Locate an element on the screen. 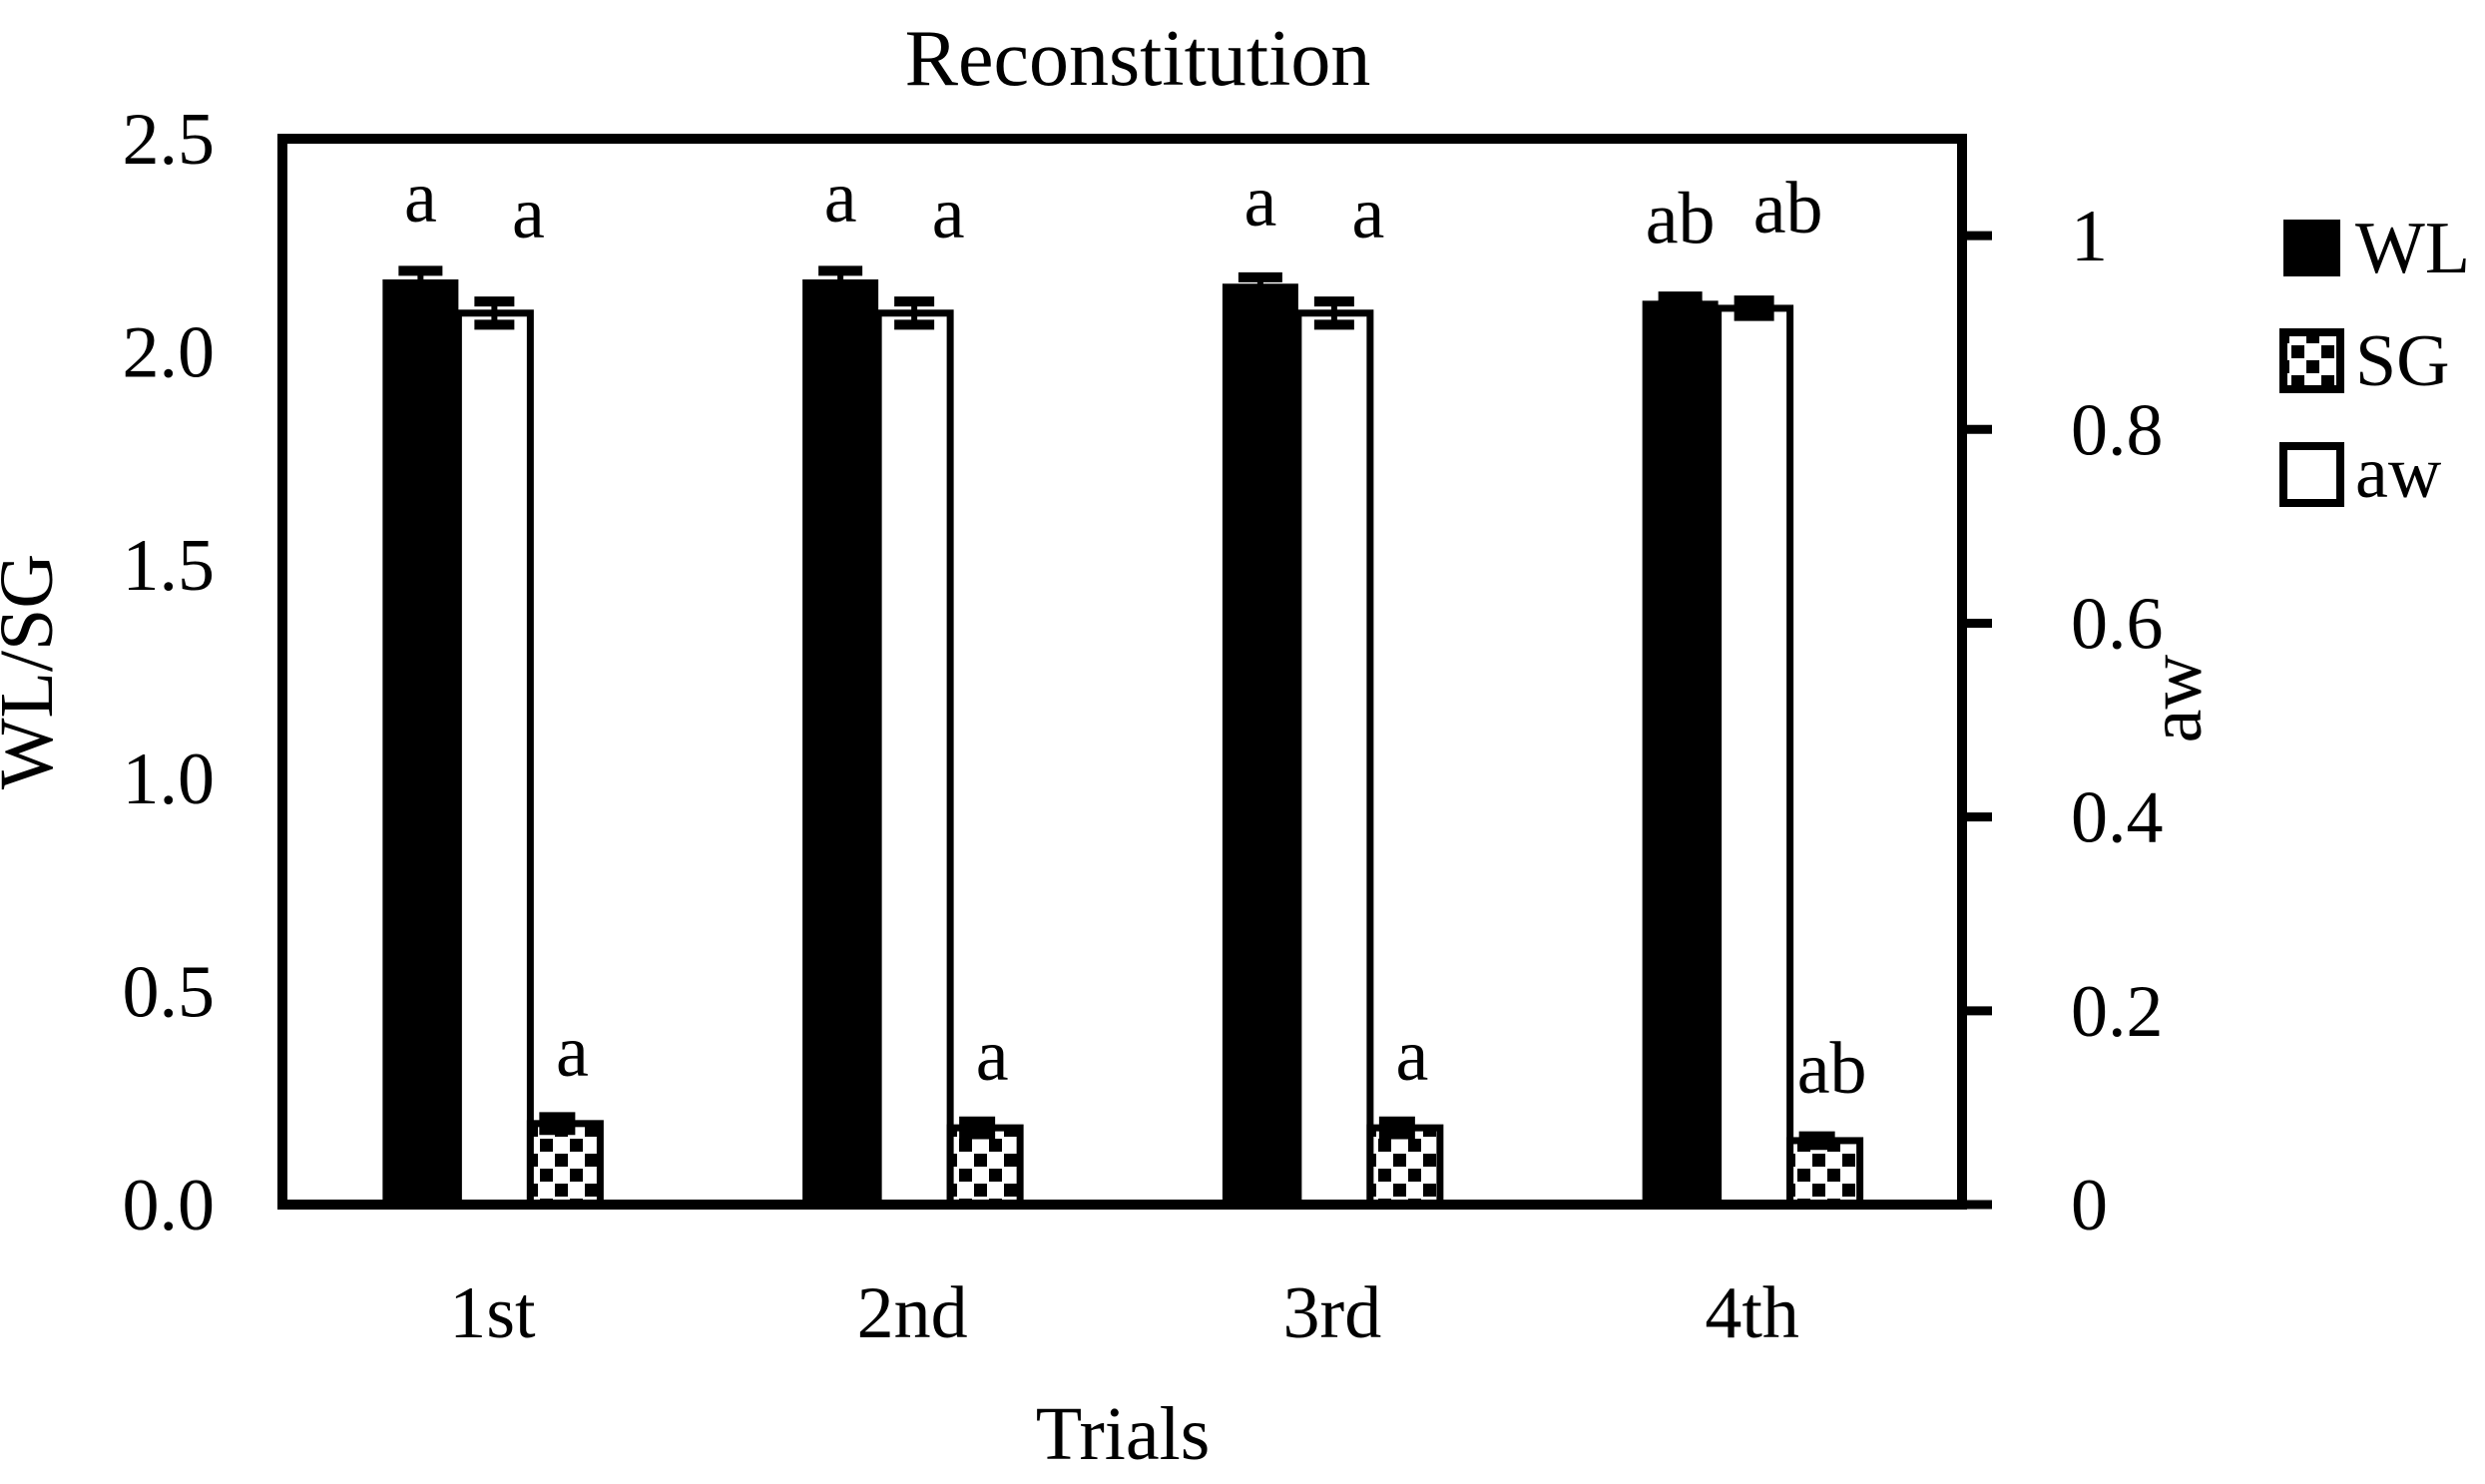 This screenshot has width=2485, height=1484. sig-letter-SG-2nd: a is located at coordinates (992, 1056).